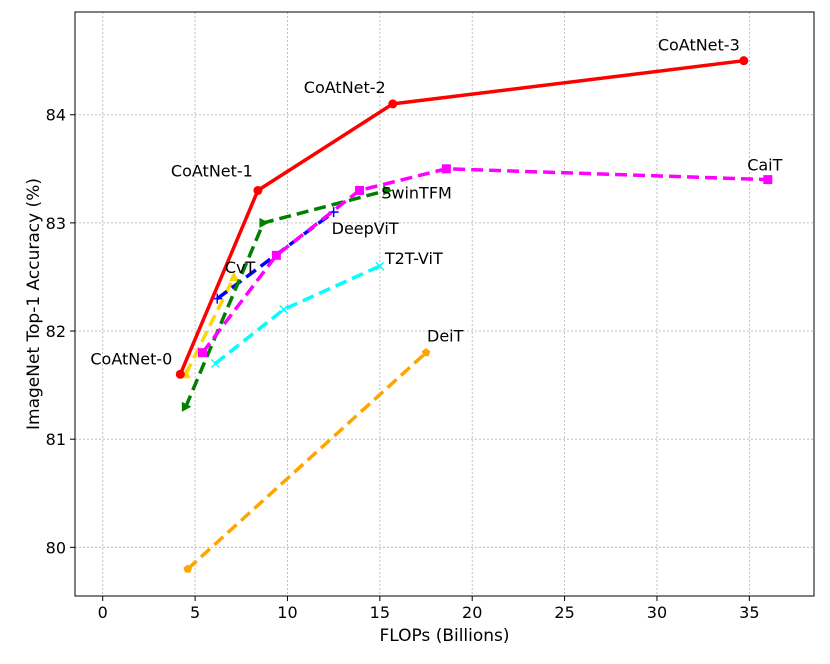 Image resolution: width=830 pixels, height=664 pixels. What do you see at coordinates (240, 267) in the screenshot?
I see `point-label-cvt: CvT` at bounding box center [240, 267].